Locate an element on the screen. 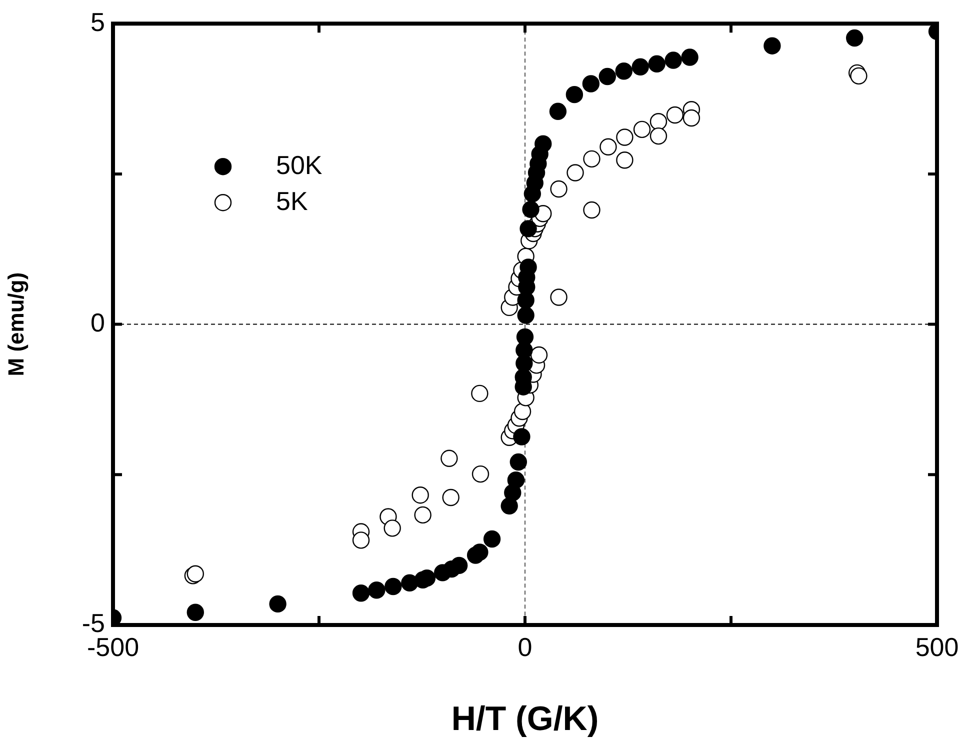 The width and height of the screenshot is (971, 745). y-tick-label: 0 is located at coordinates (97, 322).